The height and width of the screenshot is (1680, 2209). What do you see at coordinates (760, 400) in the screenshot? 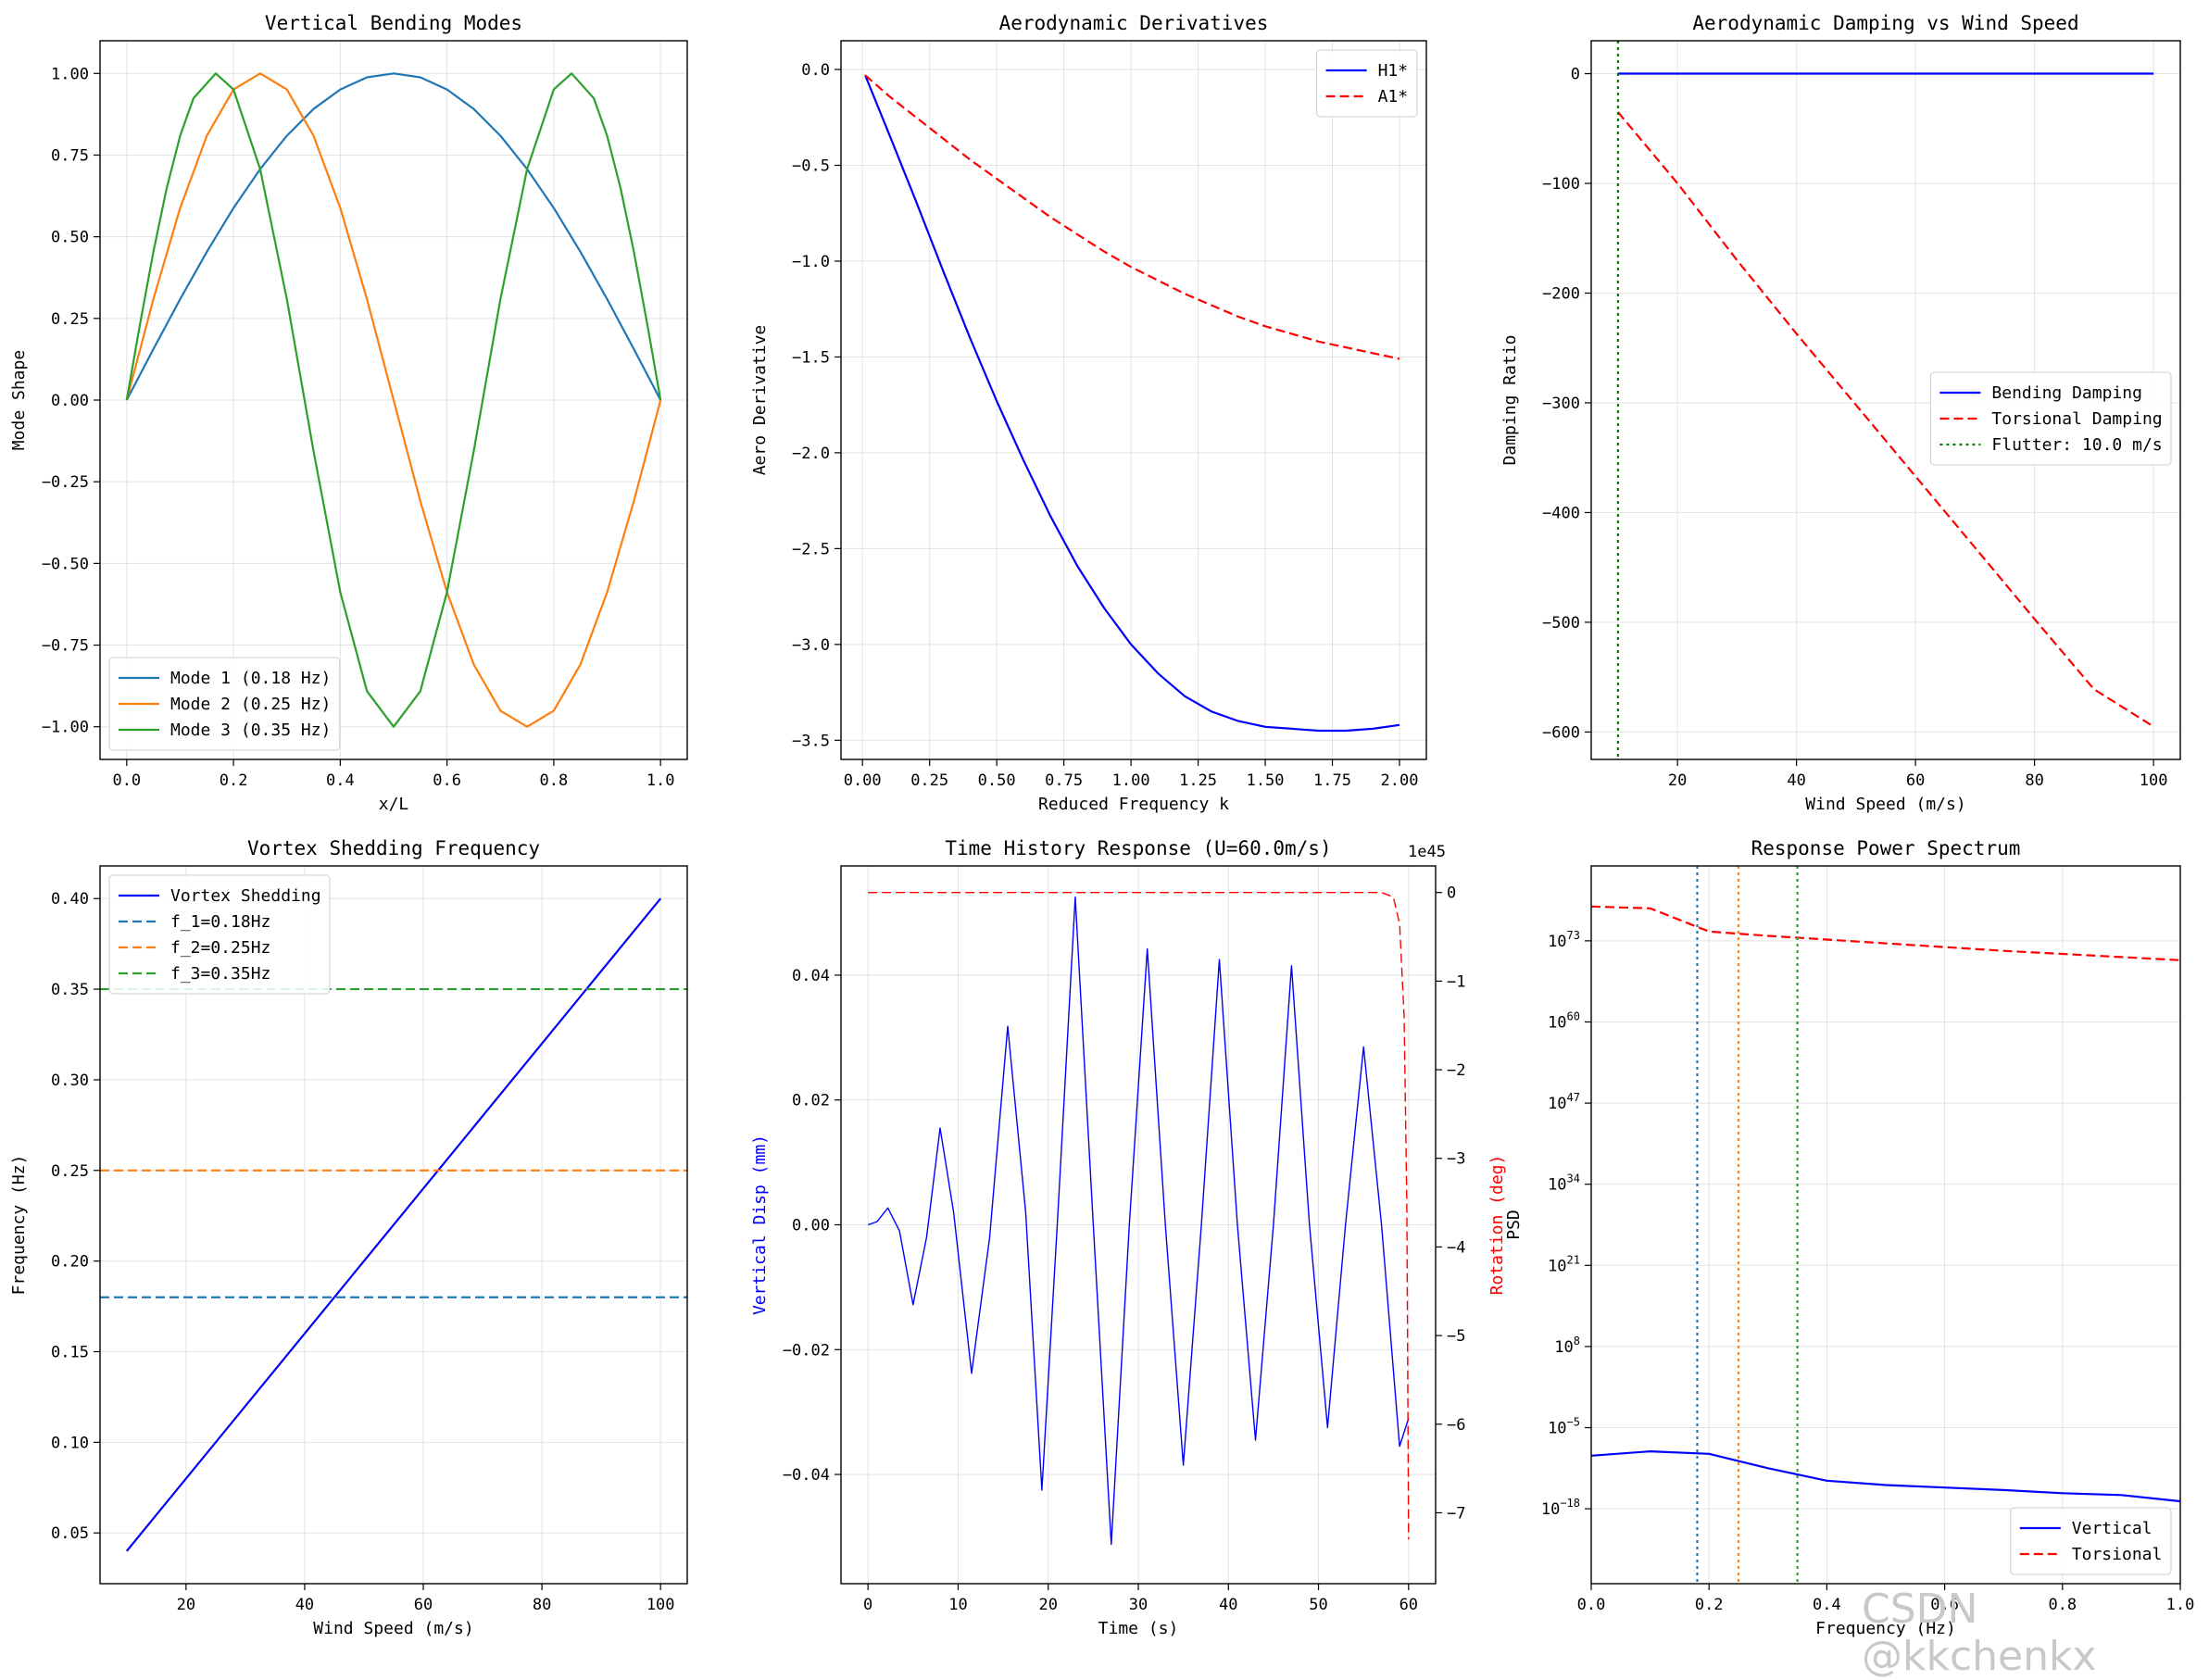
I see `y-axis-label: Aero Derivative` at bounding box center [760, 400].